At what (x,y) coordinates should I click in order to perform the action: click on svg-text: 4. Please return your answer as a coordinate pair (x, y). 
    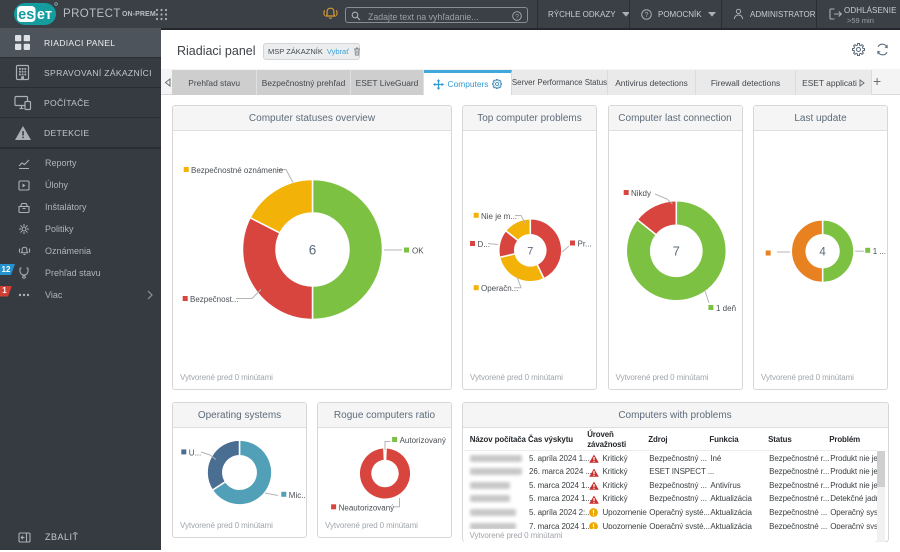
    Looking at the image, I should click on (822, 253).